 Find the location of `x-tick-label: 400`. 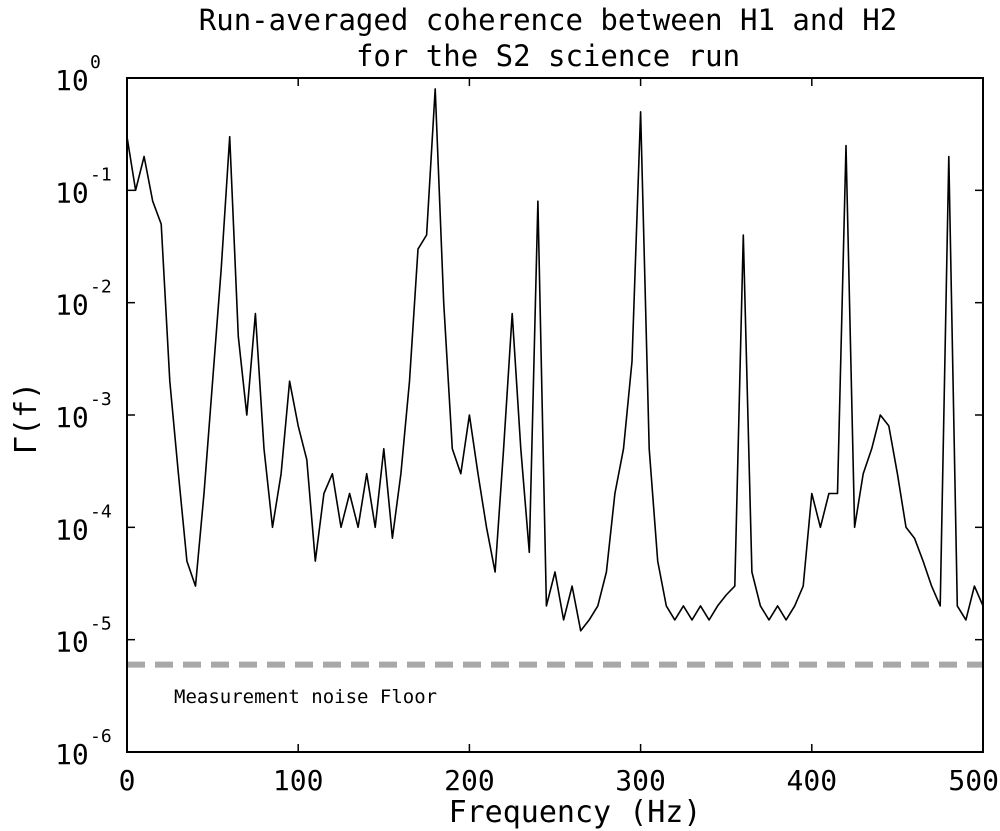

x-tick-label: 400 is located at coordinates (812, 780).